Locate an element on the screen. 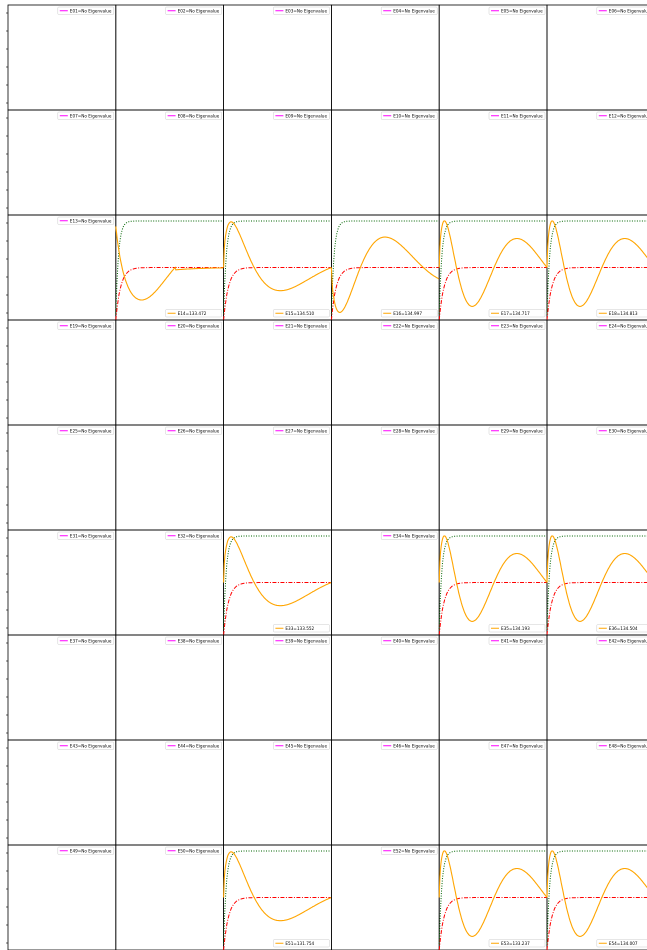 The image size is (647, 950). legend-label: E01=No Eigenvalue is located at coordinates (91, 11).